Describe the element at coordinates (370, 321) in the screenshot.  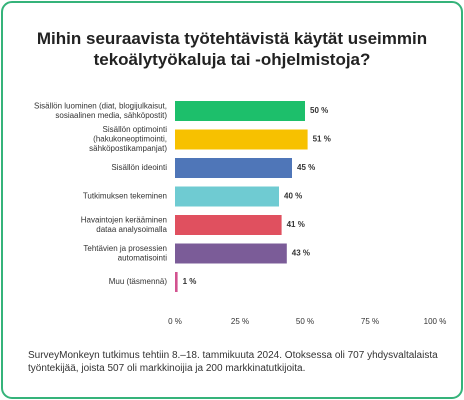
I see `x-tick-label: 75 %` at that location.